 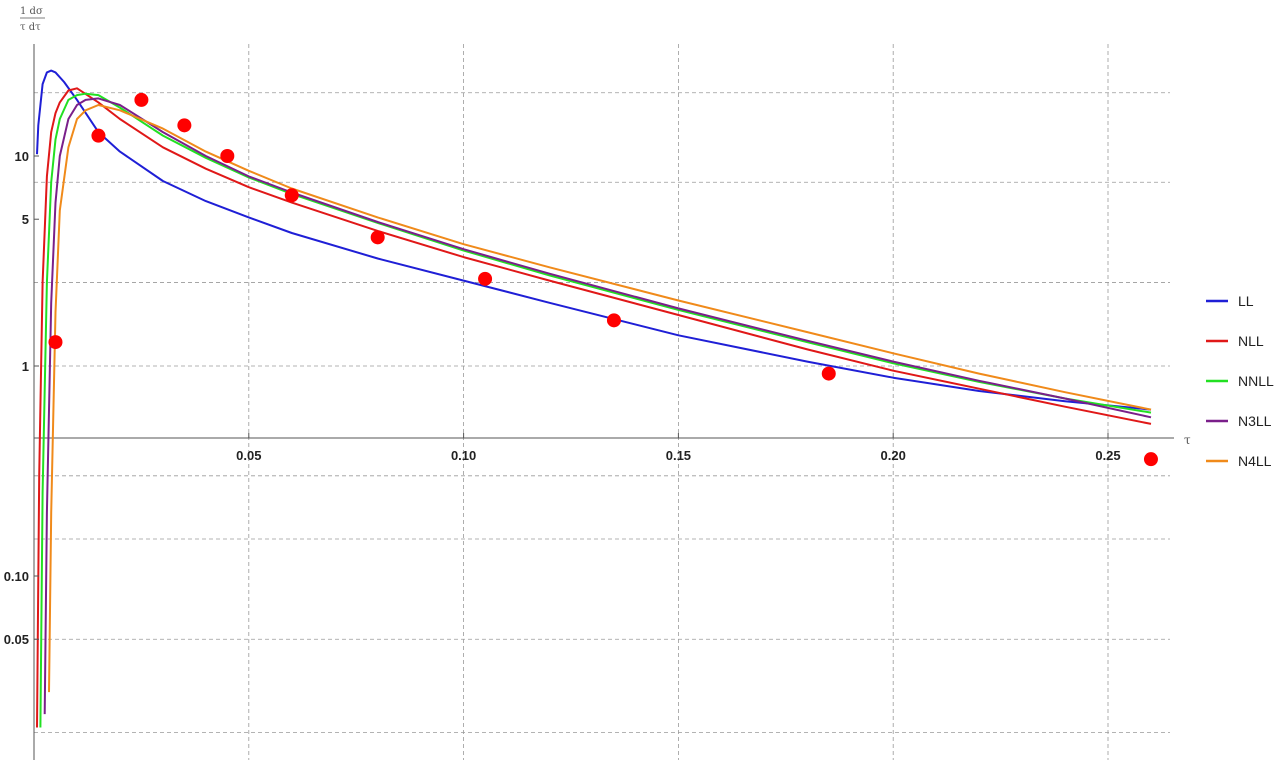 I want to click on y-tick-label: 1, so click(x=25, y=366).